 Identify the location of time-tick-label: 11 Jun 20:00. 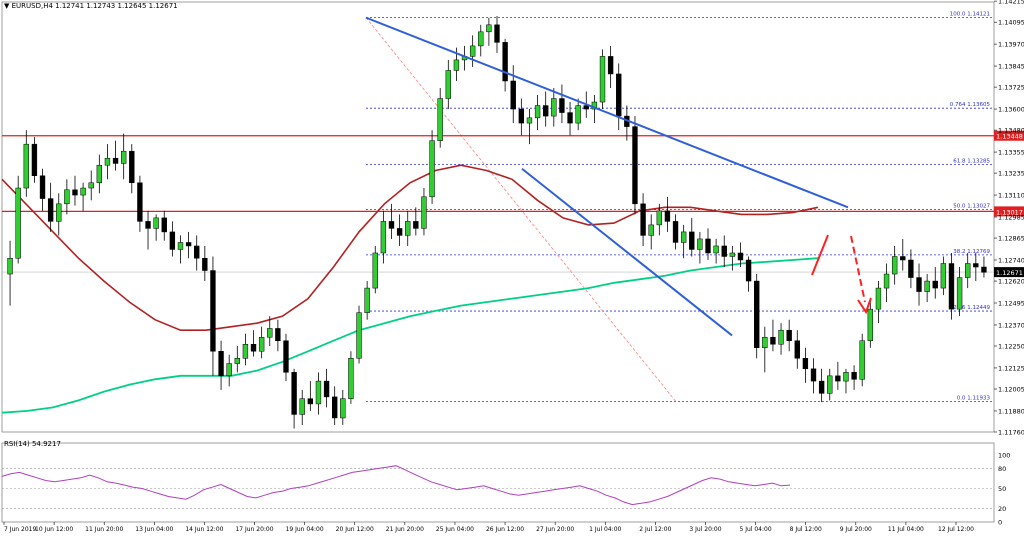
(104, 529).